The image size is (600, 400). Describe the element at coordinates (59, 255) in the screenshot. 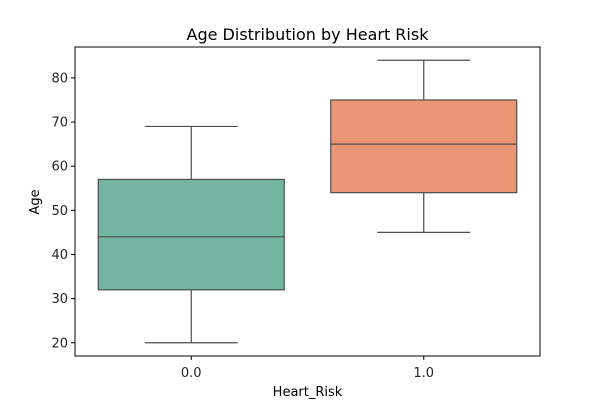

I see `y-tick-label: 40` at that location.